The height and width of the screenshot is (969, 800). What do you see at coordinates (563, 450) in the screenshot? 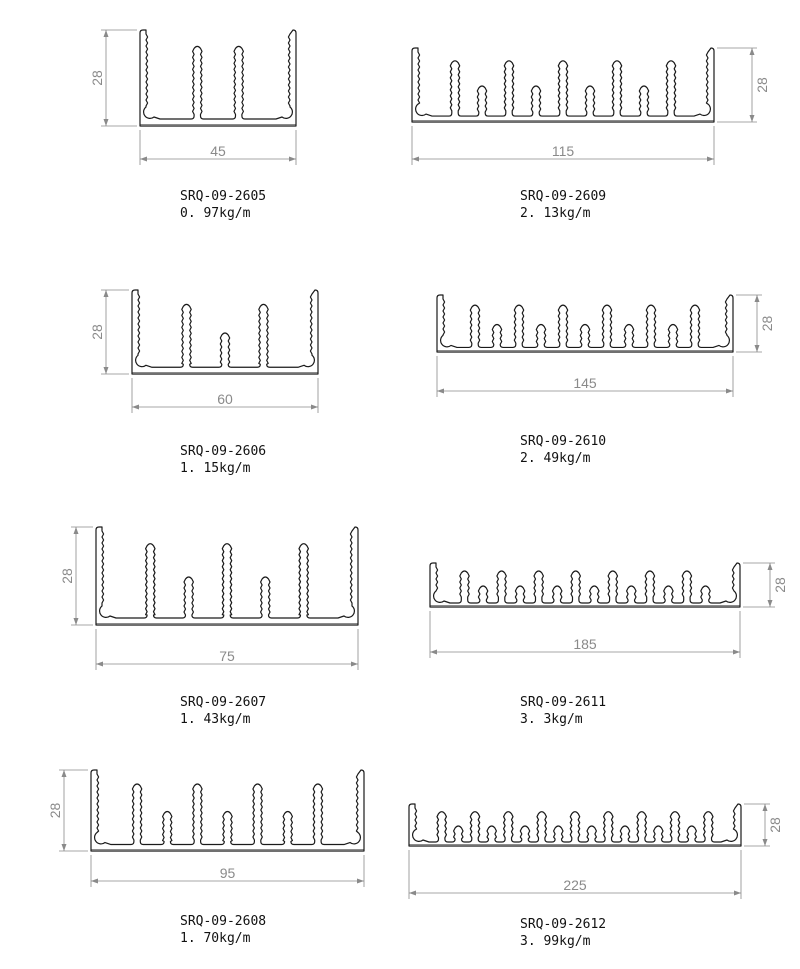
I see `caption-srq-09-2610: SRQ-09-2610 2. 49kg/m` at bounding box center [563, 450].